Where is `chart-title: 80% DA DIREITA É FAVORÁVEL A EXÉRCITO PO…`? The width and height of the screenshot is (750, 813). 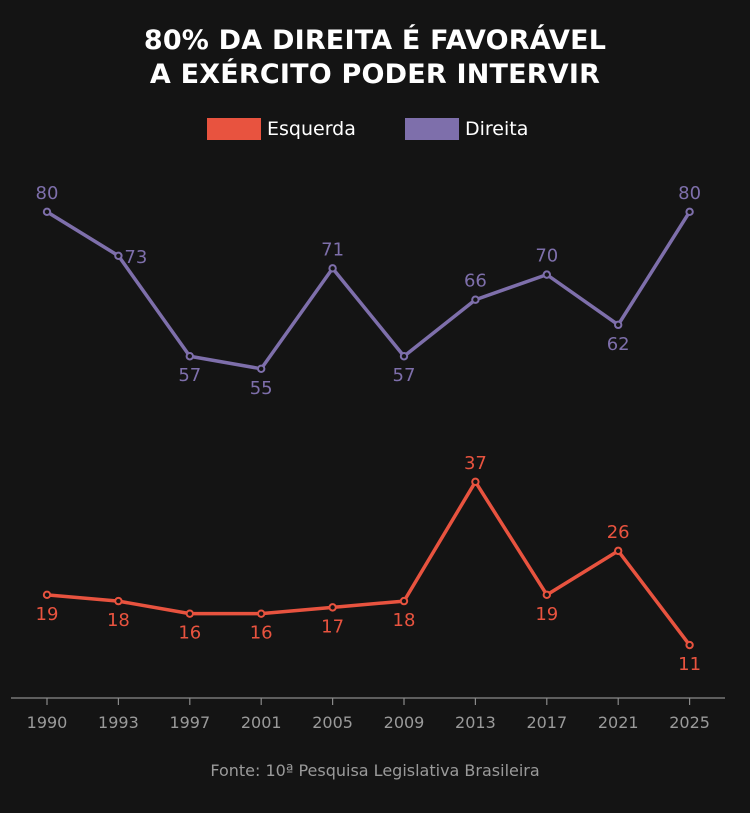 chart-title: 80% DA DIREITA É FAVORÁVEL A EXÉRCITO PO… is located at coordinates (375, 58).